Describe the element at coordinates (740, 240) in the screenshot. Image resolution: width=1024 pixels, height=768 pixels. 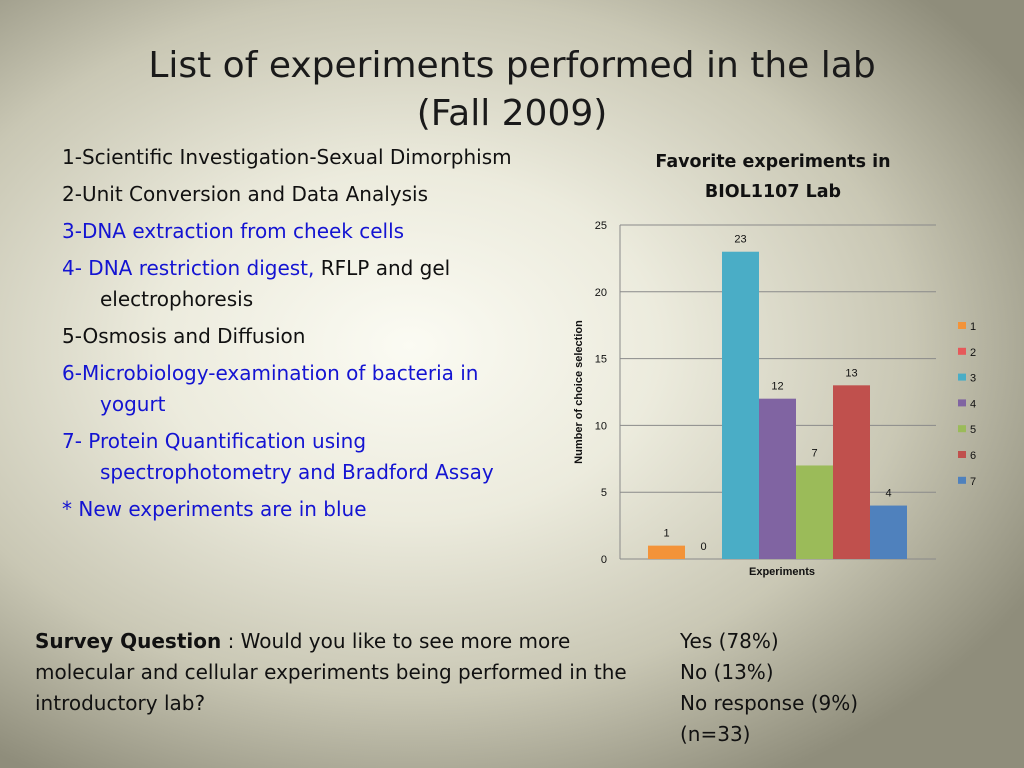
I see `data-label: 23` at that location.